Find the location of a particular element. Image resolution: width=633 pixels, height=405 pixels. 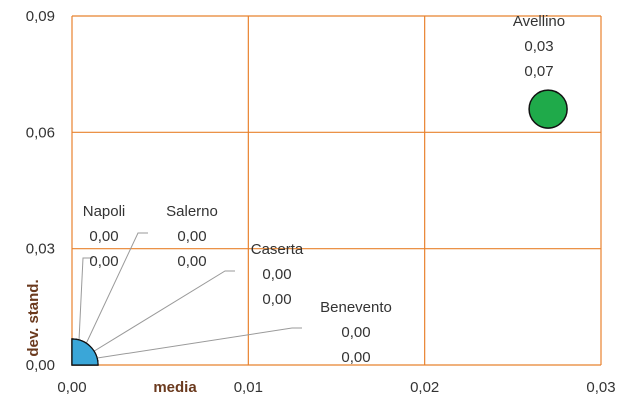

data-label-salerno-name: Salerno is located at coordinates (192, 211).